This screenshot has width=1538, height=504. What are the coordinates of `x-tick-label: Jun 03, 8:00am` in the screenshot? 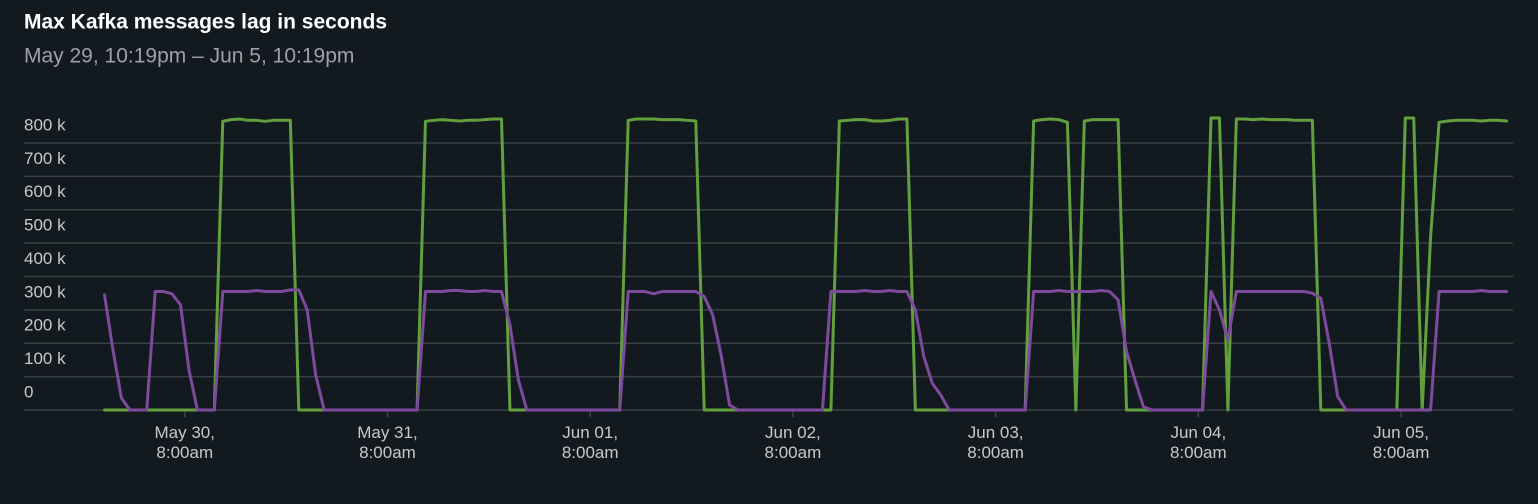 It's located at (995, 442).